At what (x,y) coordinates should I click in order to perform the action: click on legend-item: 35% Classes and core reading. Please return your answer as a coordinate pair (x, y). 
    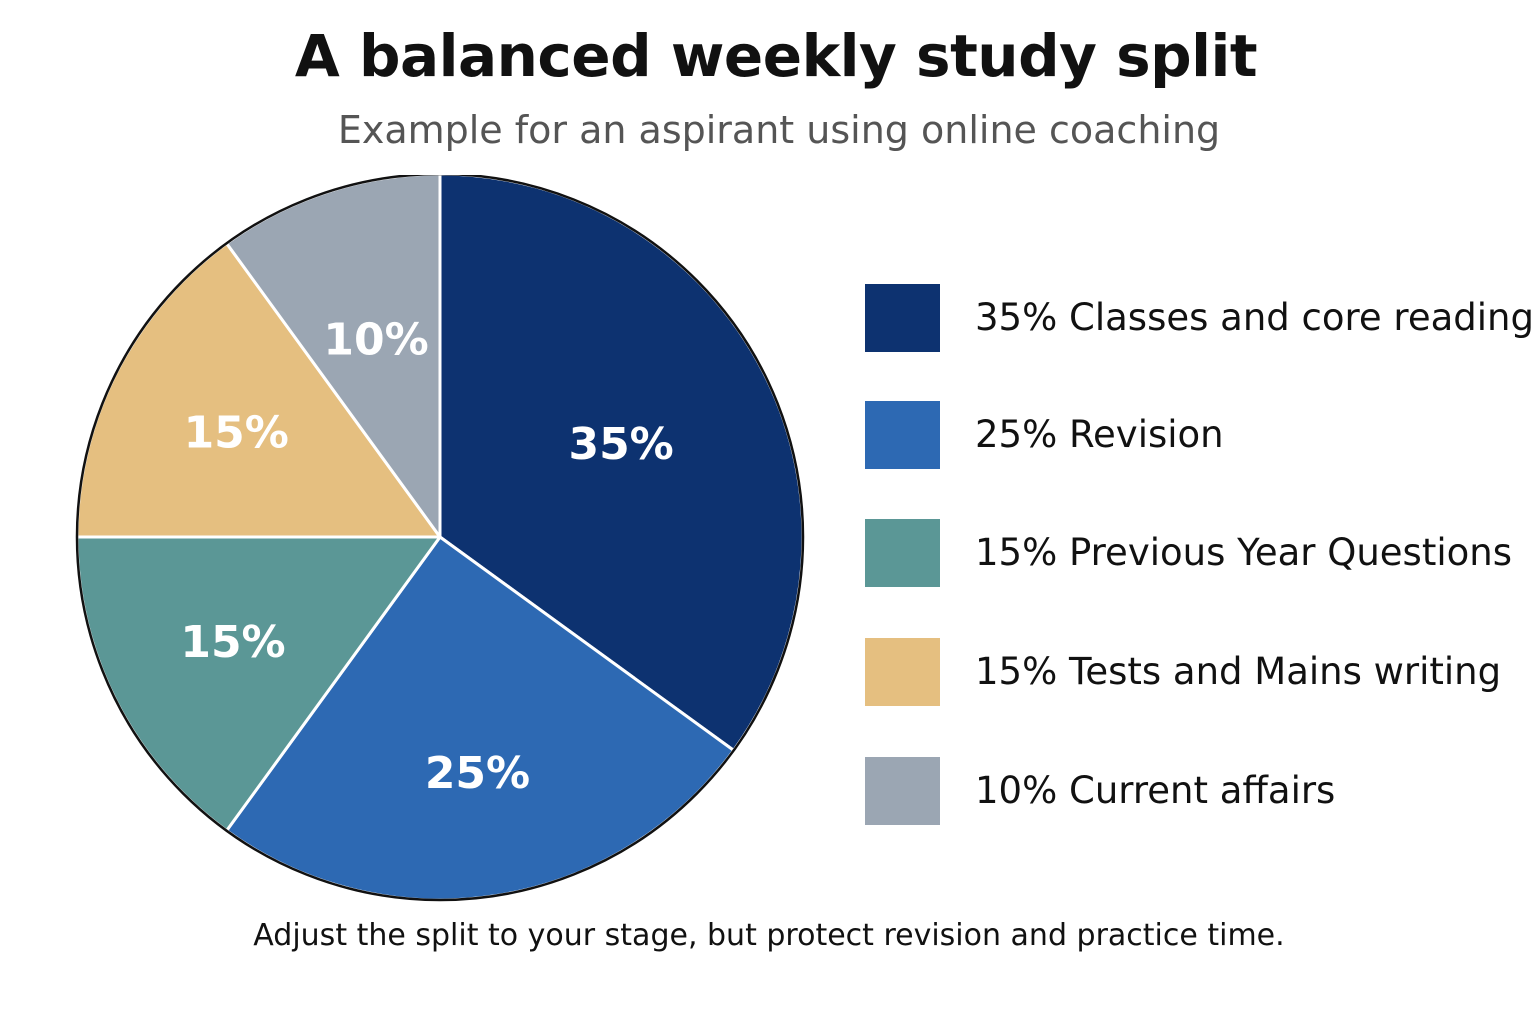
    Looking at the image, I should click on (1199, 318).